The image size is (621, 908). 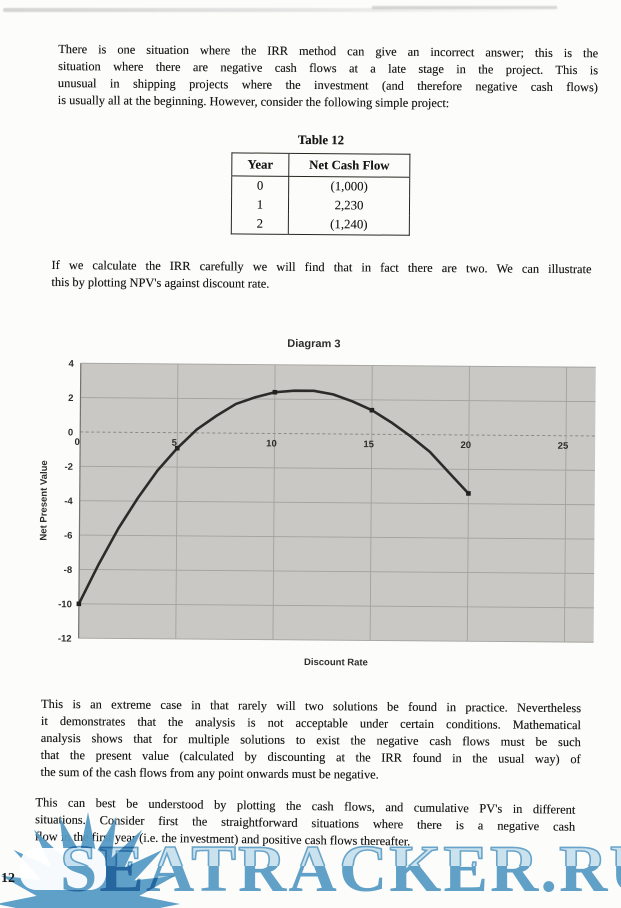 What do you see at coordinates (70, 398) in the screenshot?
I see `y-tick-label: 2` at bounding box center [70, 398].